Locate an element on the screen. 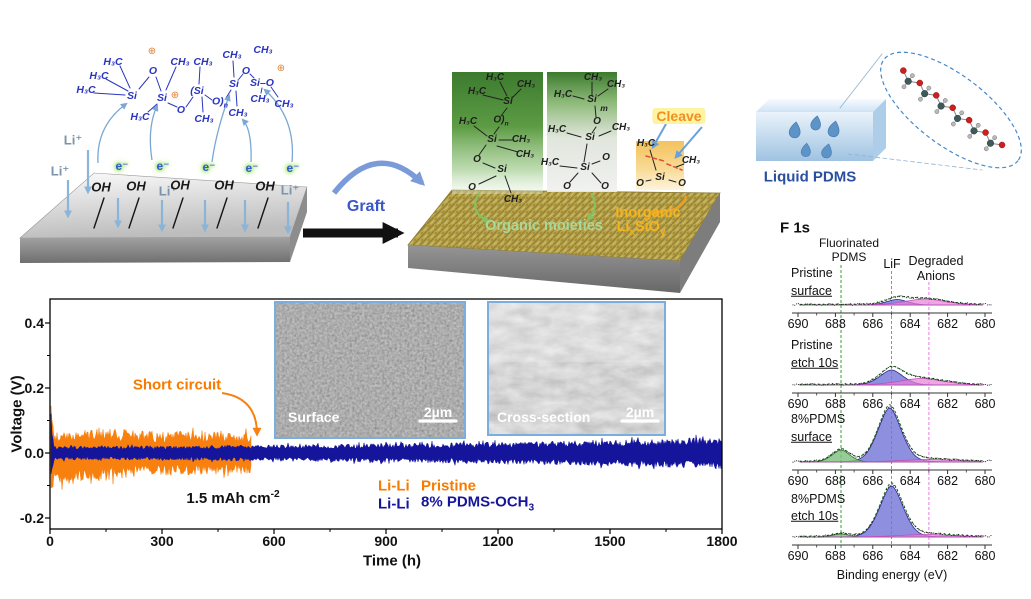  pdms-droplets is located at coordinates (814, 137).